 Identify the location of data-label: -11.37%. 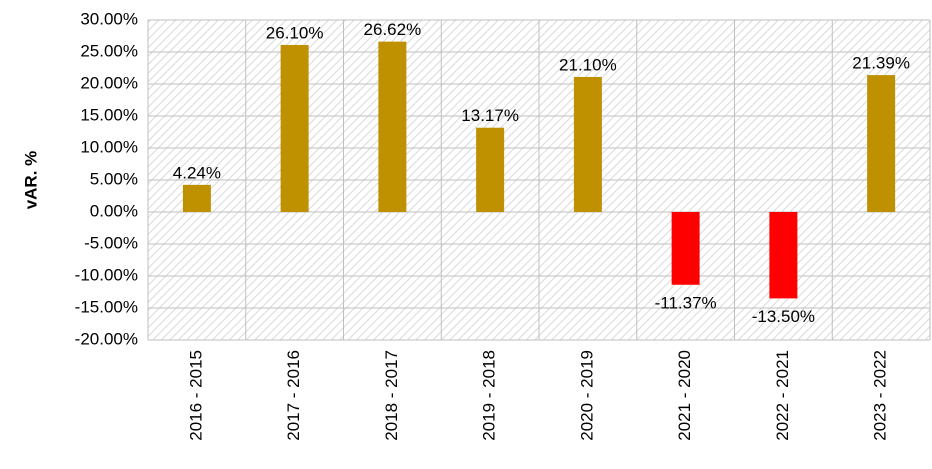
(686, 302).